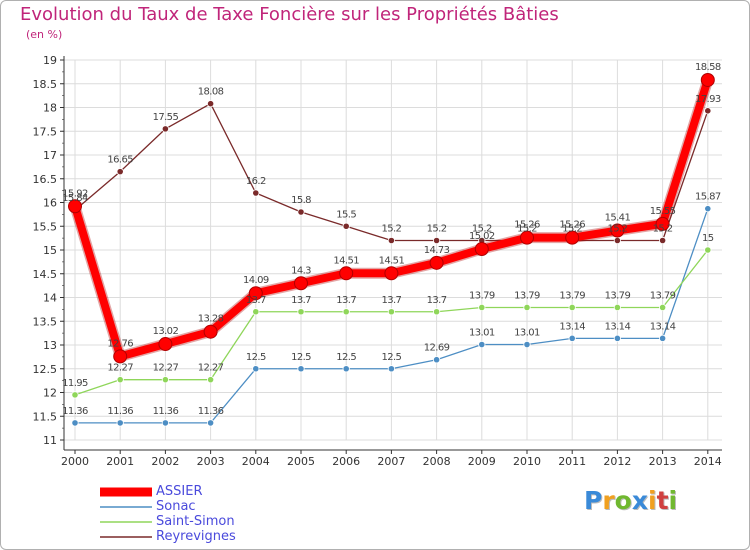 This screenshot has width=750, height=550. Describe the element at coordinates (301, 200) in the screenshot. I see `data-label-reyrevignes: 15.8` at that location.